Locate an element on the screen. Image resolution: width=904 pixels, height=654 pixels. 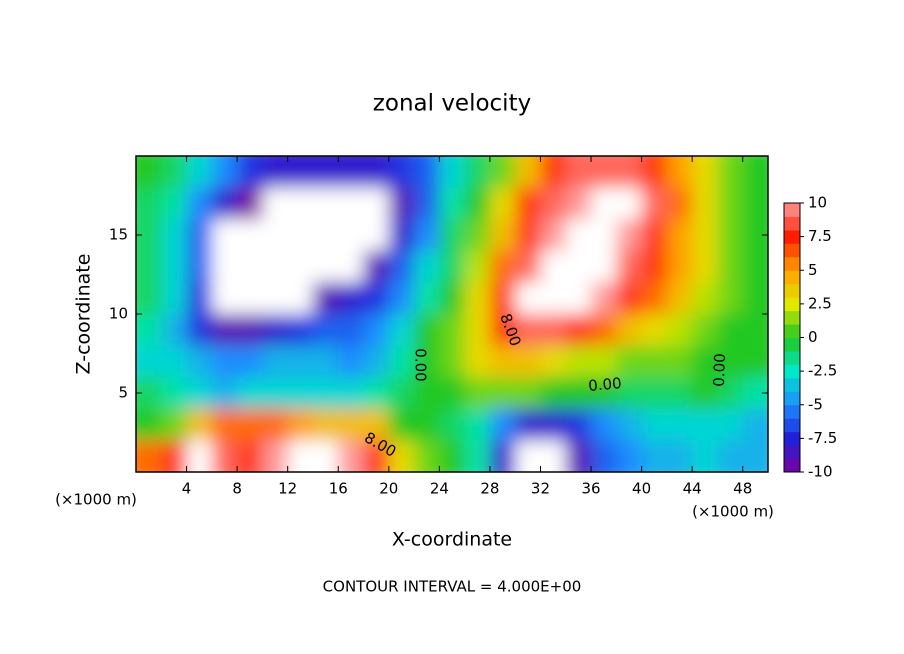
colorbar-tick-label: -10 is located at coordinates (820, 472).